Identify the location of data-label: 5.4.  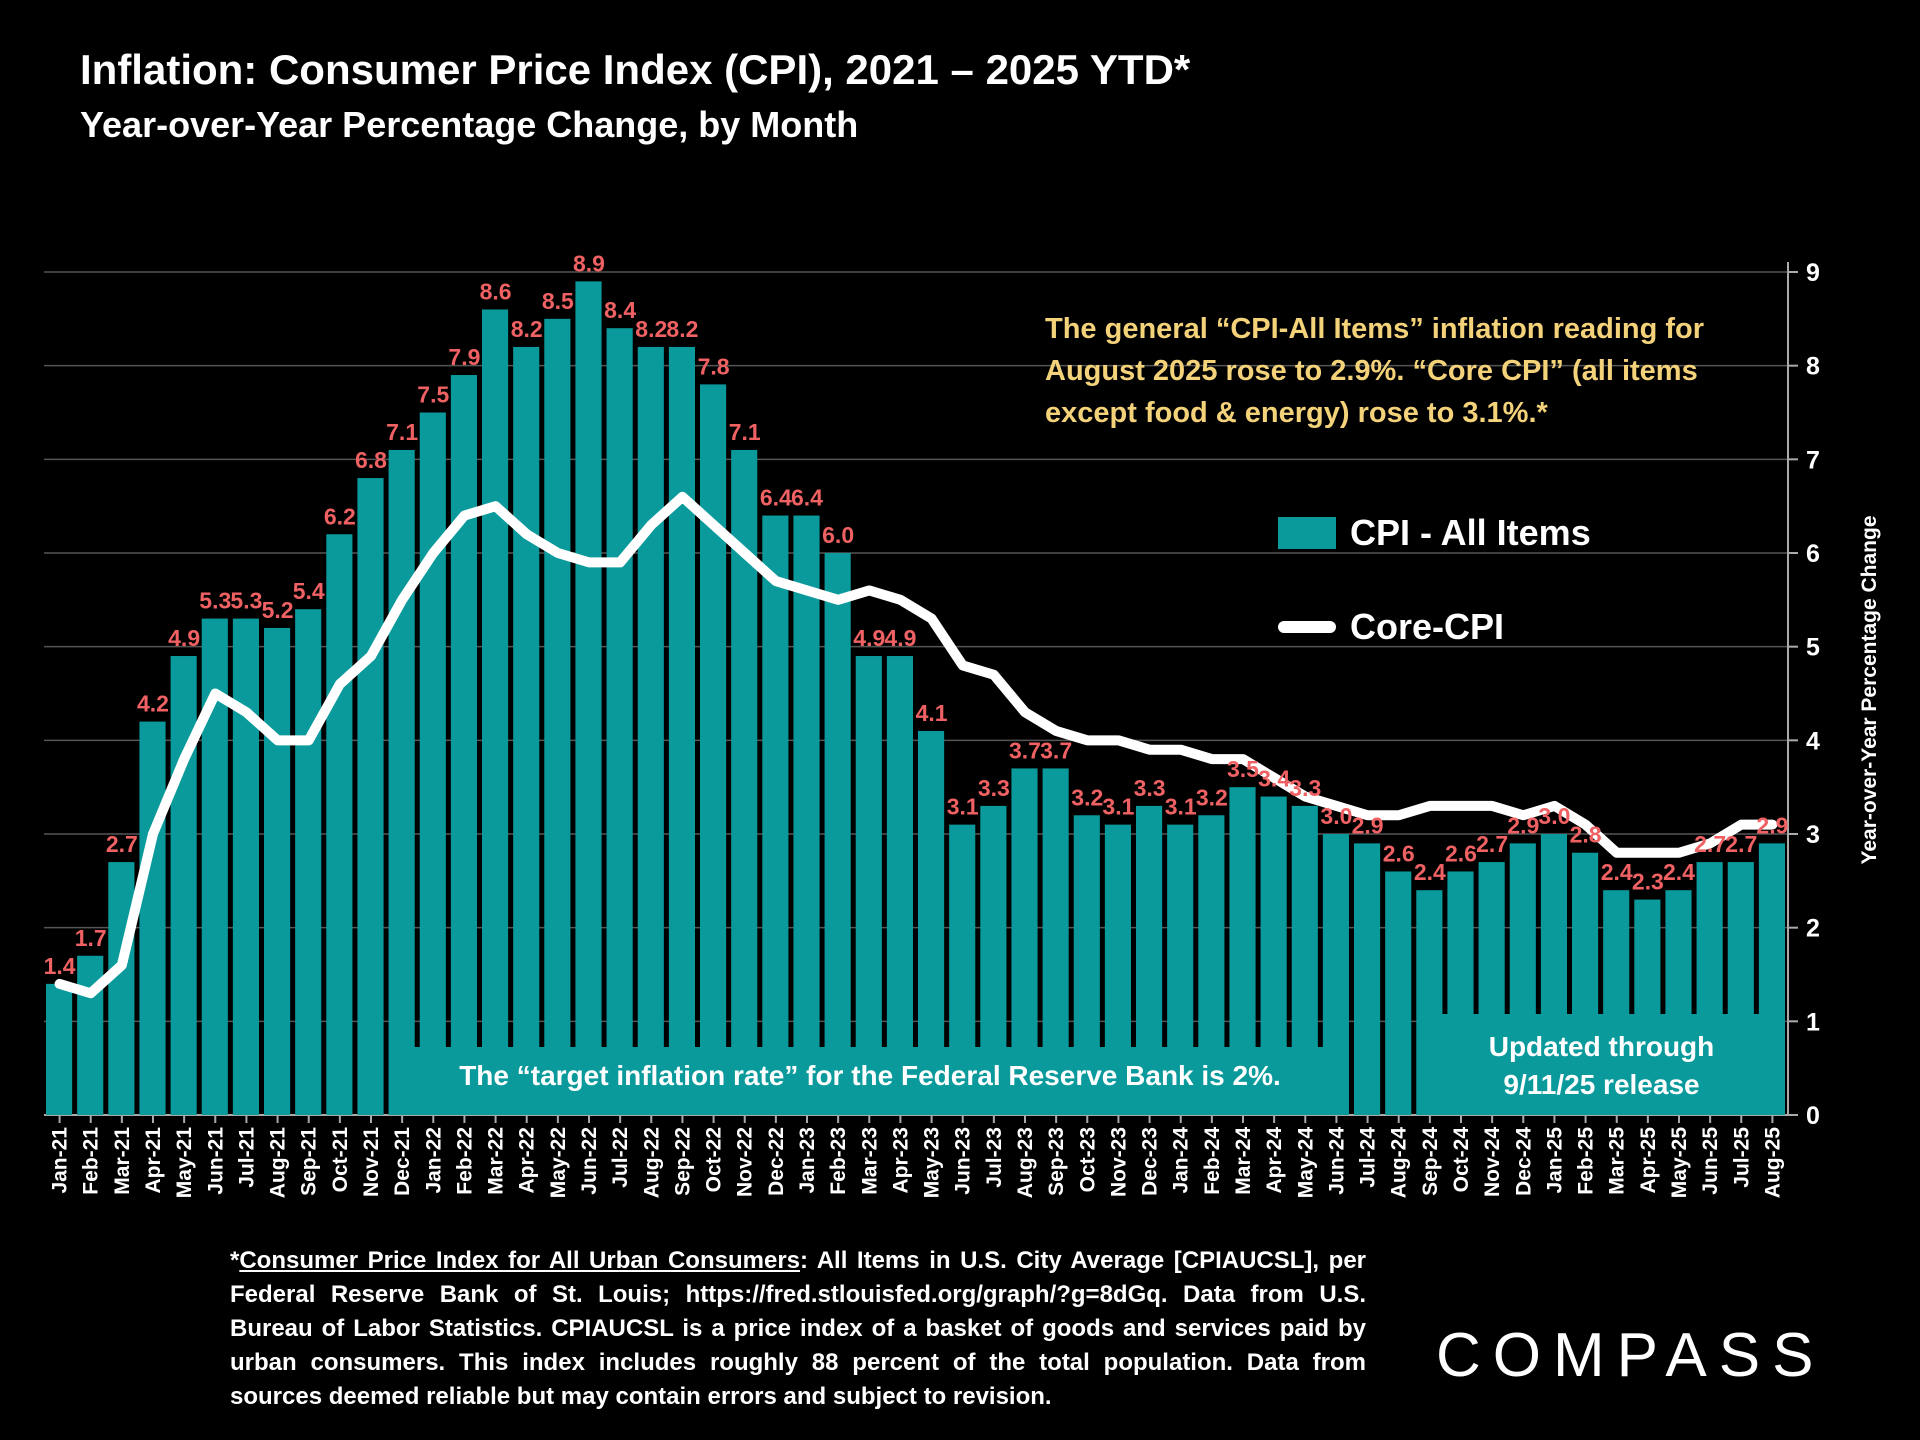
(309, 591).